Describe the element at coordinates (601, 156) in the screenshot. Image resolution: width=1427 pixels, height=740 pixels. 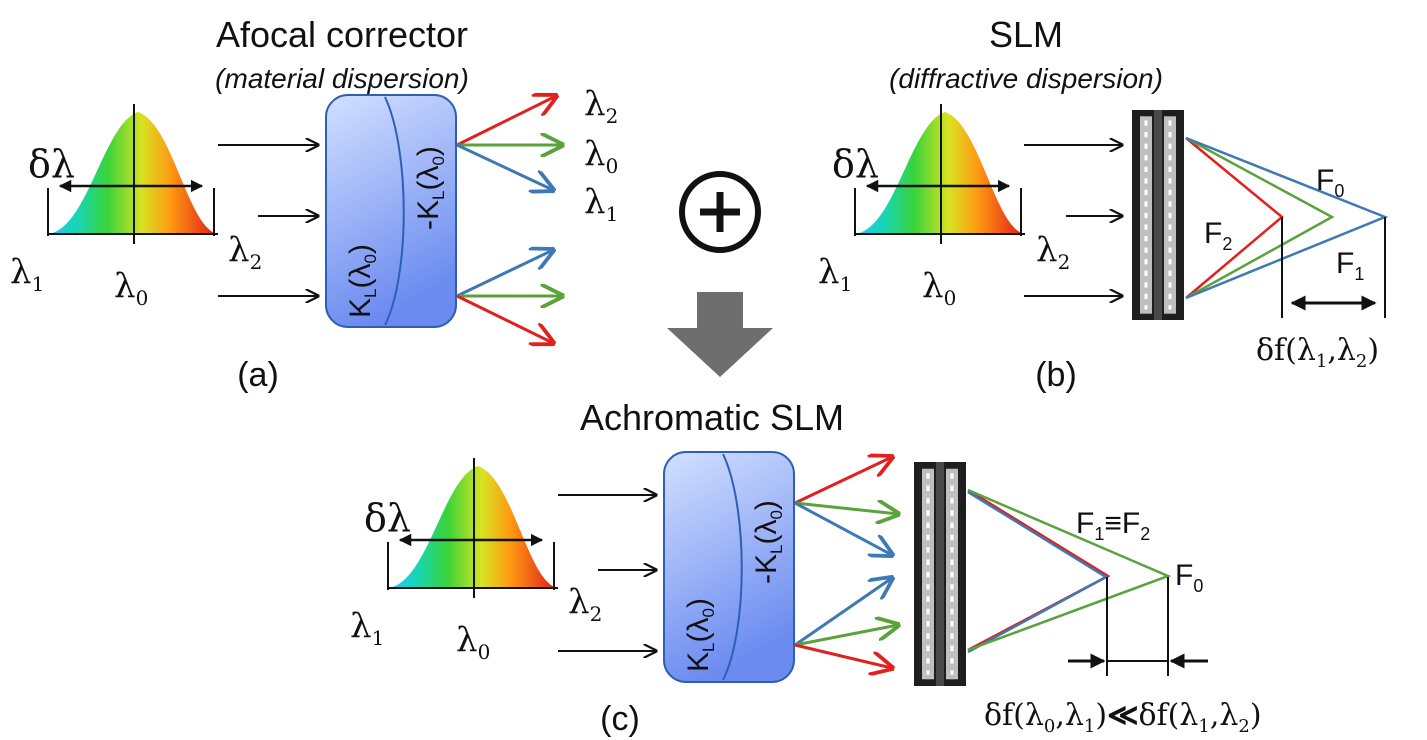
I see `out-label-lambda0: λ0` at that location.